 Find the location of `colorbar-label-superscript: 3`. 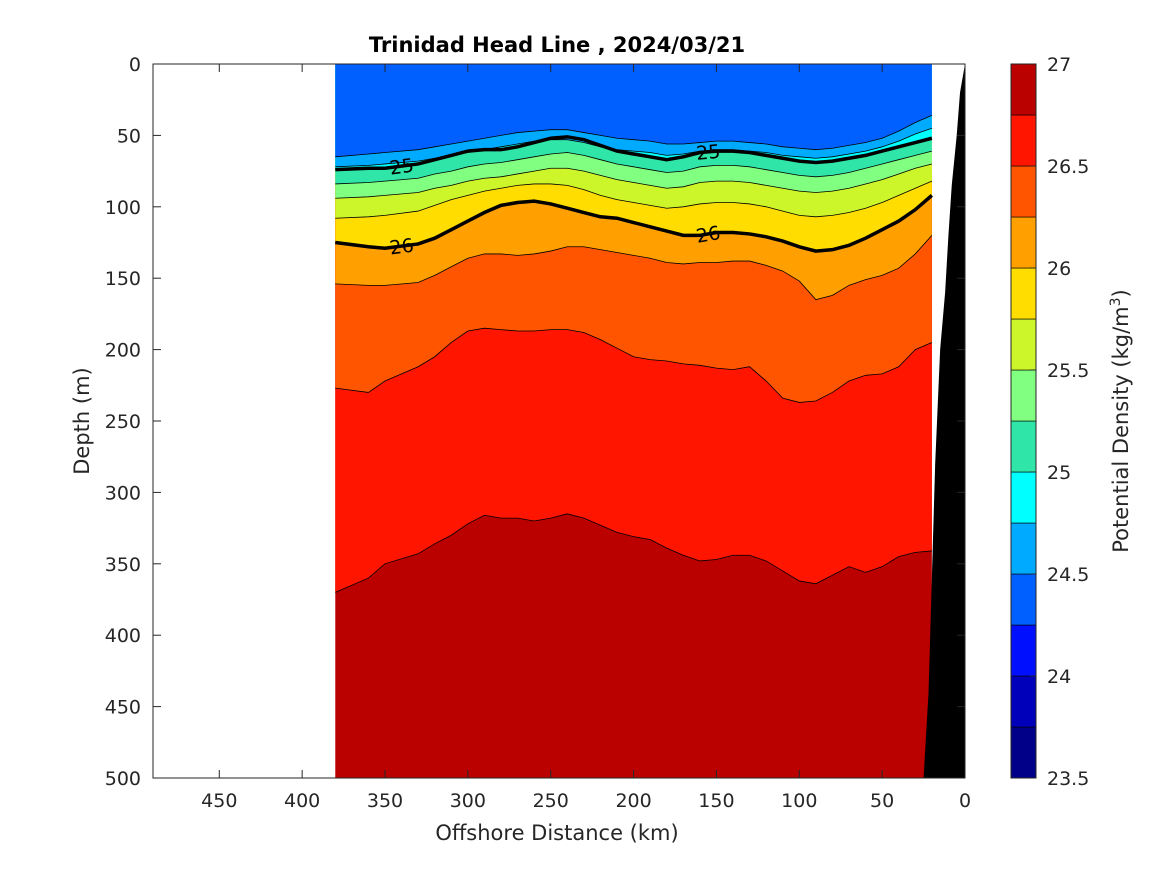

colorbar-label-superscript: 3 is located at coordinates (1116, 301).